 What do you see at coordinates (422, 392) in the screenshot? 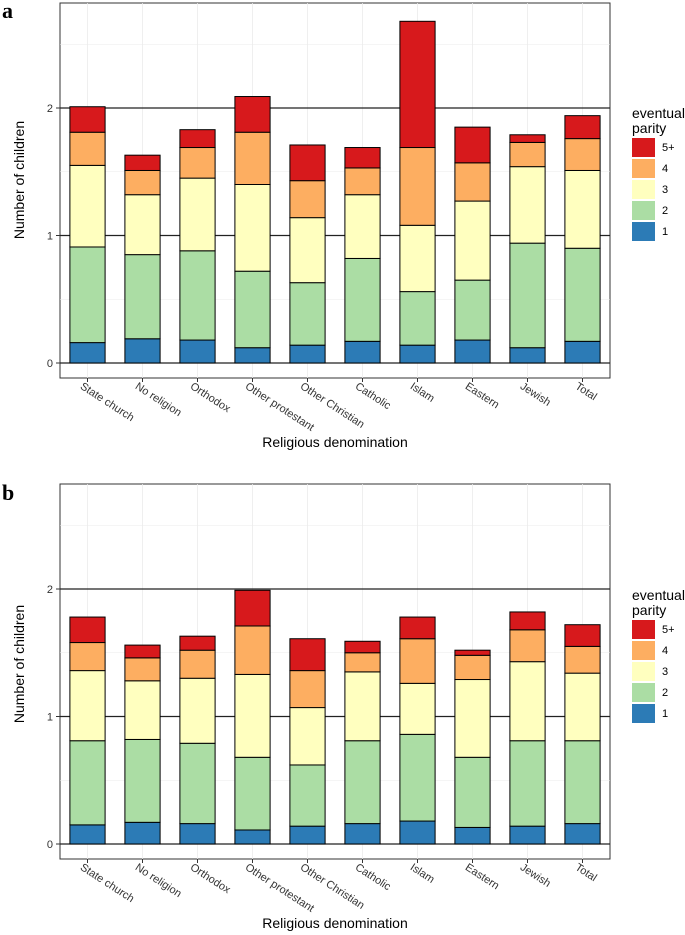
I see `x-tick-label: Islam` at bounding box center [422, 392].